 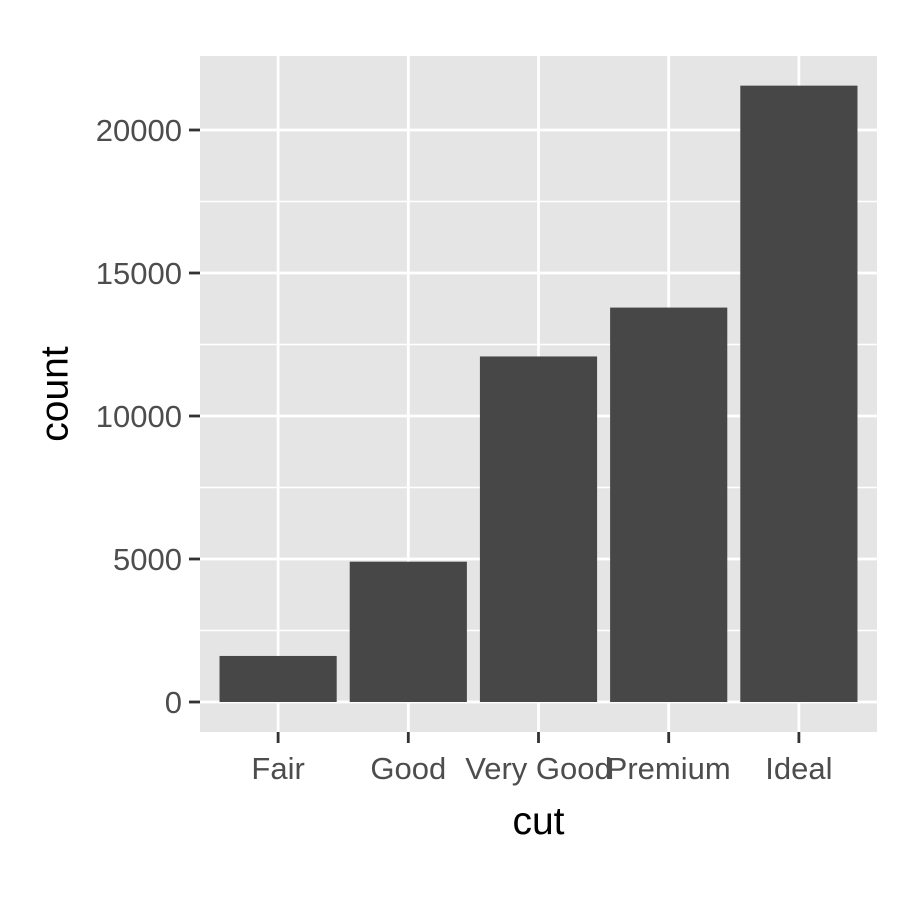 What do you see at coordinates (139, 416) in the screenshot?
I see `y-tick-label: 10000` at bounding box center [139, 416].